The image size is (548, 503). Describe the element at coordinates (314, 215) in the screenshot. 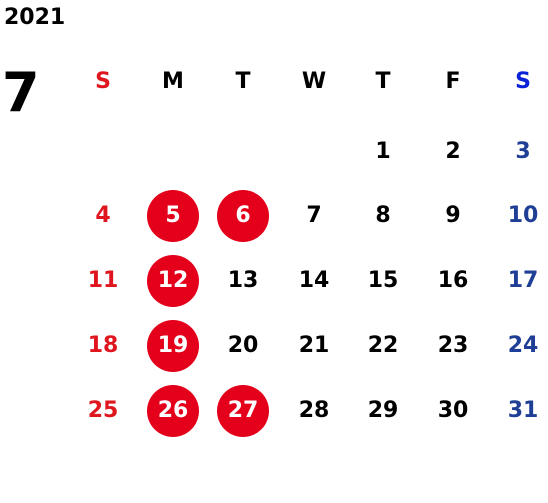

I see `day-cell-7: 7` at that location.